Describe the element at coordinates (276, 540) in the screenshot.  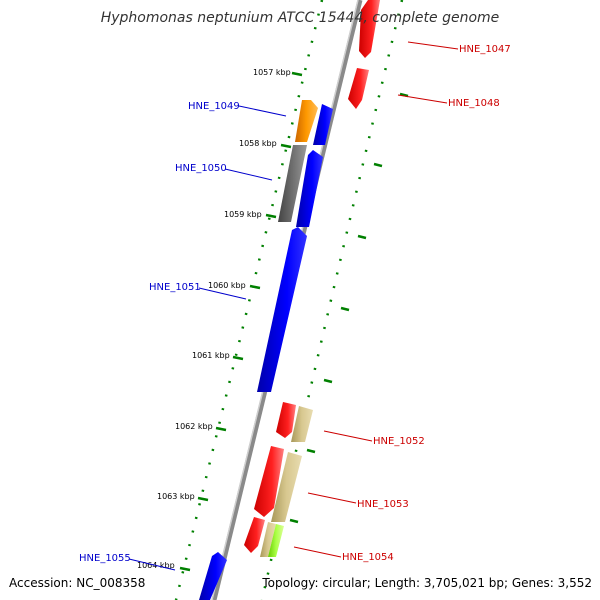
I see `gene-hne-1054-lime` at that location.